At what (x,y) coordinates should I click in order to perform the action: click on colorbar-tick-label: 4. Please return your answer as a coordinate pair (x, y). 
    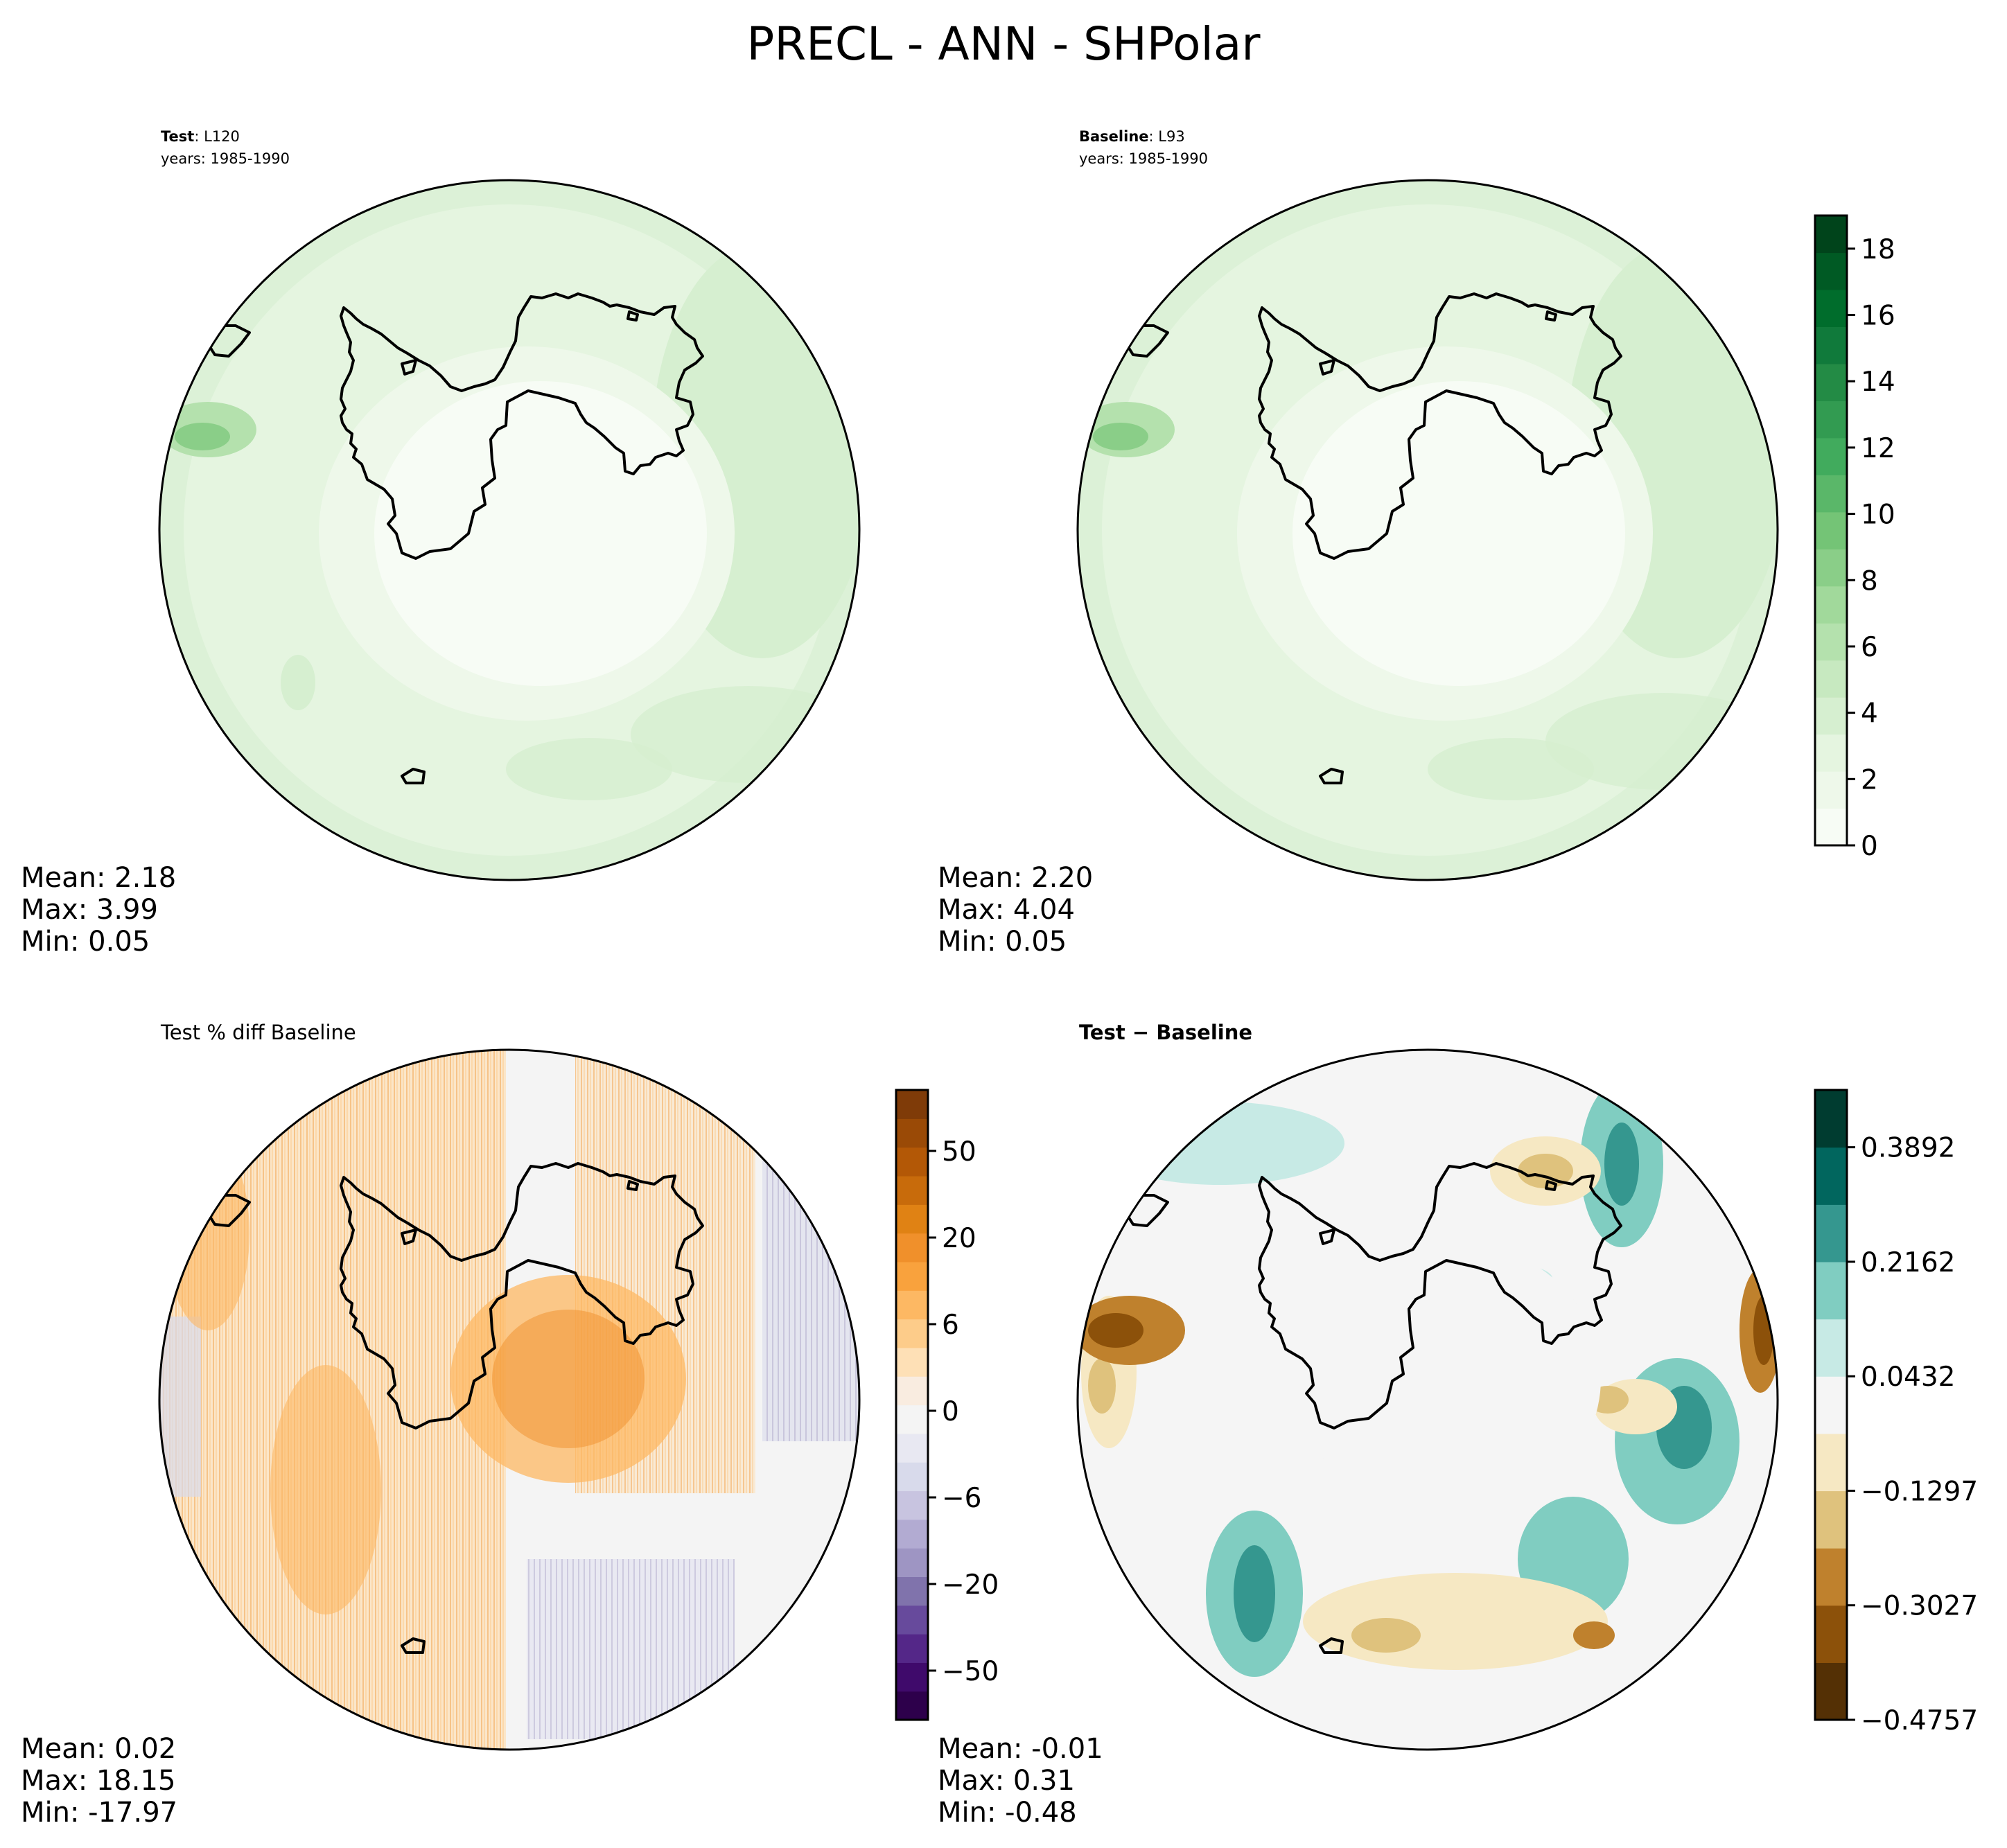
    Looking at the image, I should click on (1869, 714).